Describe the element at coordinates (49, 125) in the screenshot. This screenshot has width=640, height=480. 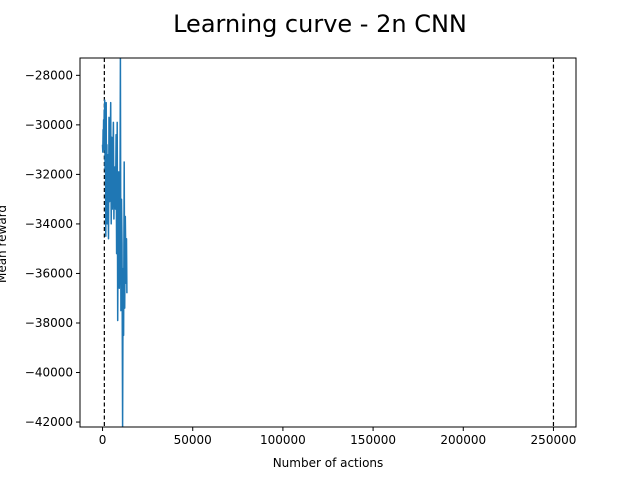
I see `y-tick-label: −30000` at that location.